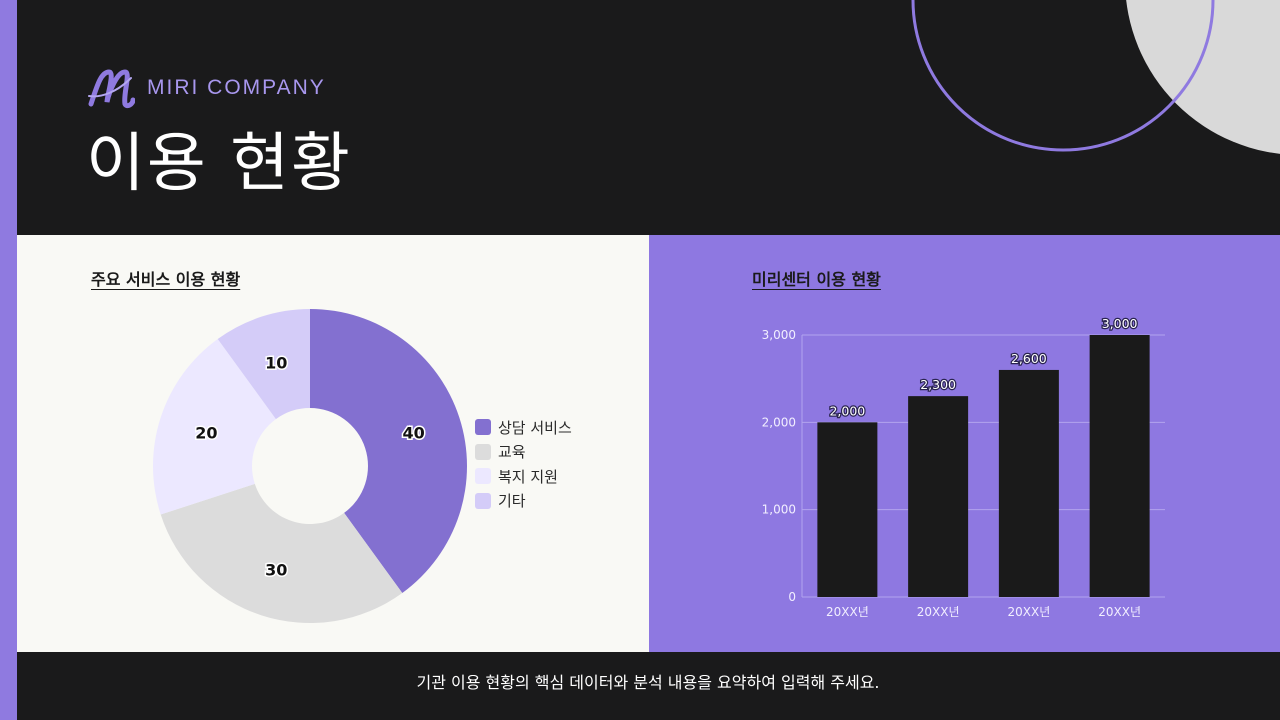  I want to click on page-title: 이용 현황, so click(219, 164).